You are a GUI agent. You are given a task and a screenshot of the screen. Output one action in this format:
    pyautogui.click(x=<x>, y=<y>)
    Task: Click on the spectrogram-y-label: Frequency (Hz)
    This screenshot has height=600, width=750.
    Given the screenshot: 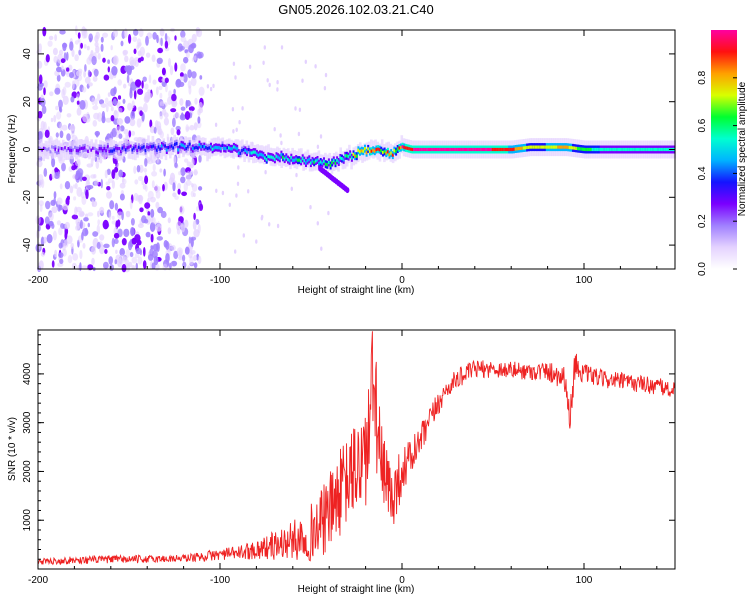 What is the action you would take?
    pyautogui.click(x=12, y=149)
    